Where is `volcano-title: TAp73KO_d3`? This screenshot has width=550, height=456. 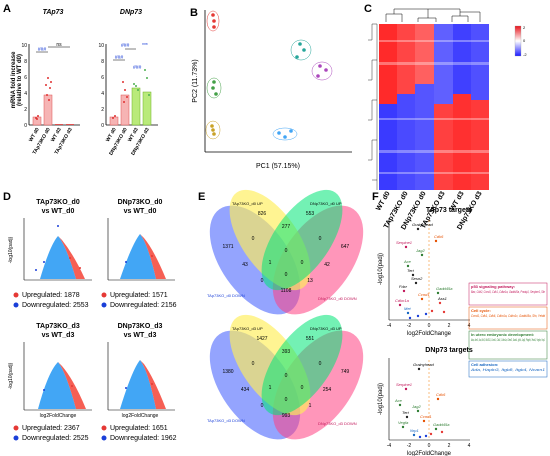
volcano-title: TAp73KO_d3 is located at coordinates (58, 326).